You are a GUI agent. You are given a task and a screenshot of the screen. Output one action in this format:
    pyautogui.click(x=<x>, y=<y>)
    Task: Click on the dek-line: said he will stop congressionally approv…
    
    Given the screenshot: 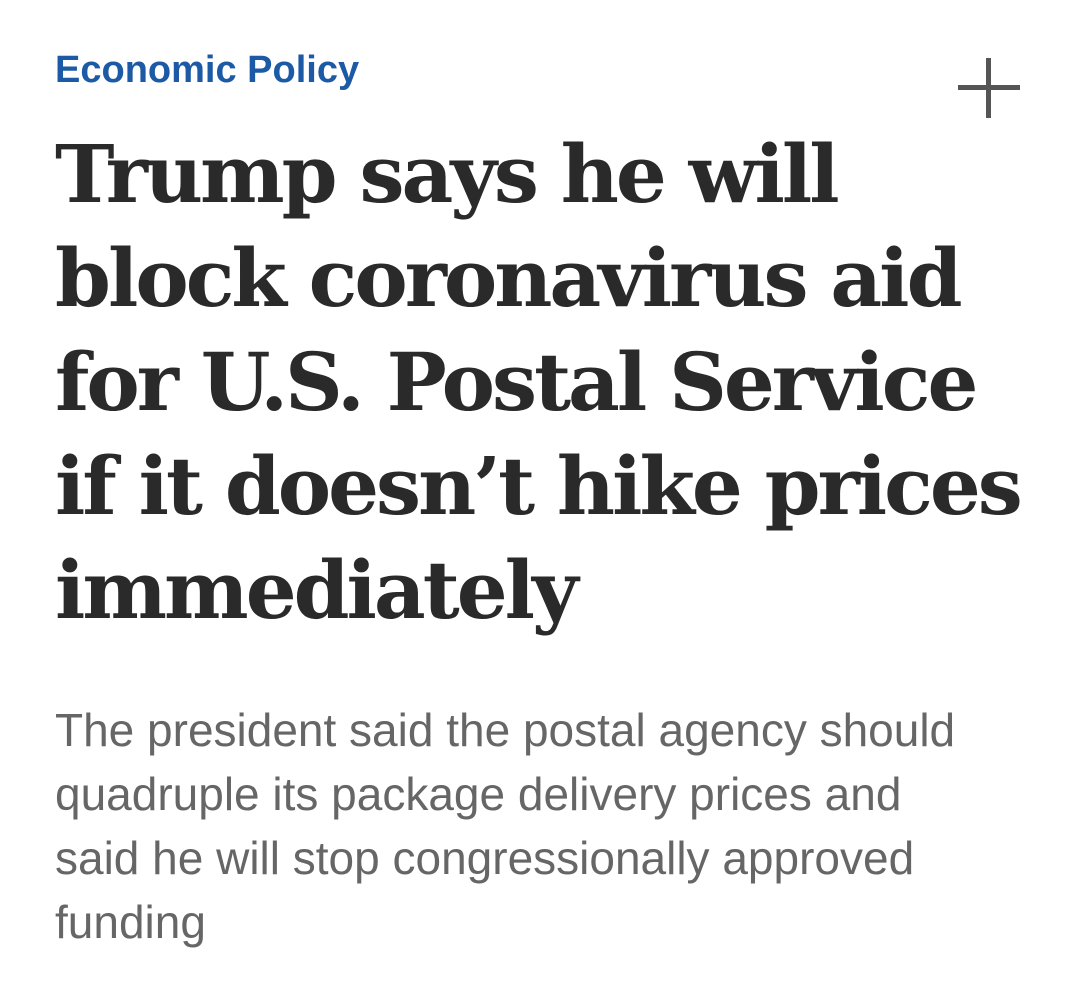 What is the action you would take?
    pyautogui.click(x=485, y=858)
    